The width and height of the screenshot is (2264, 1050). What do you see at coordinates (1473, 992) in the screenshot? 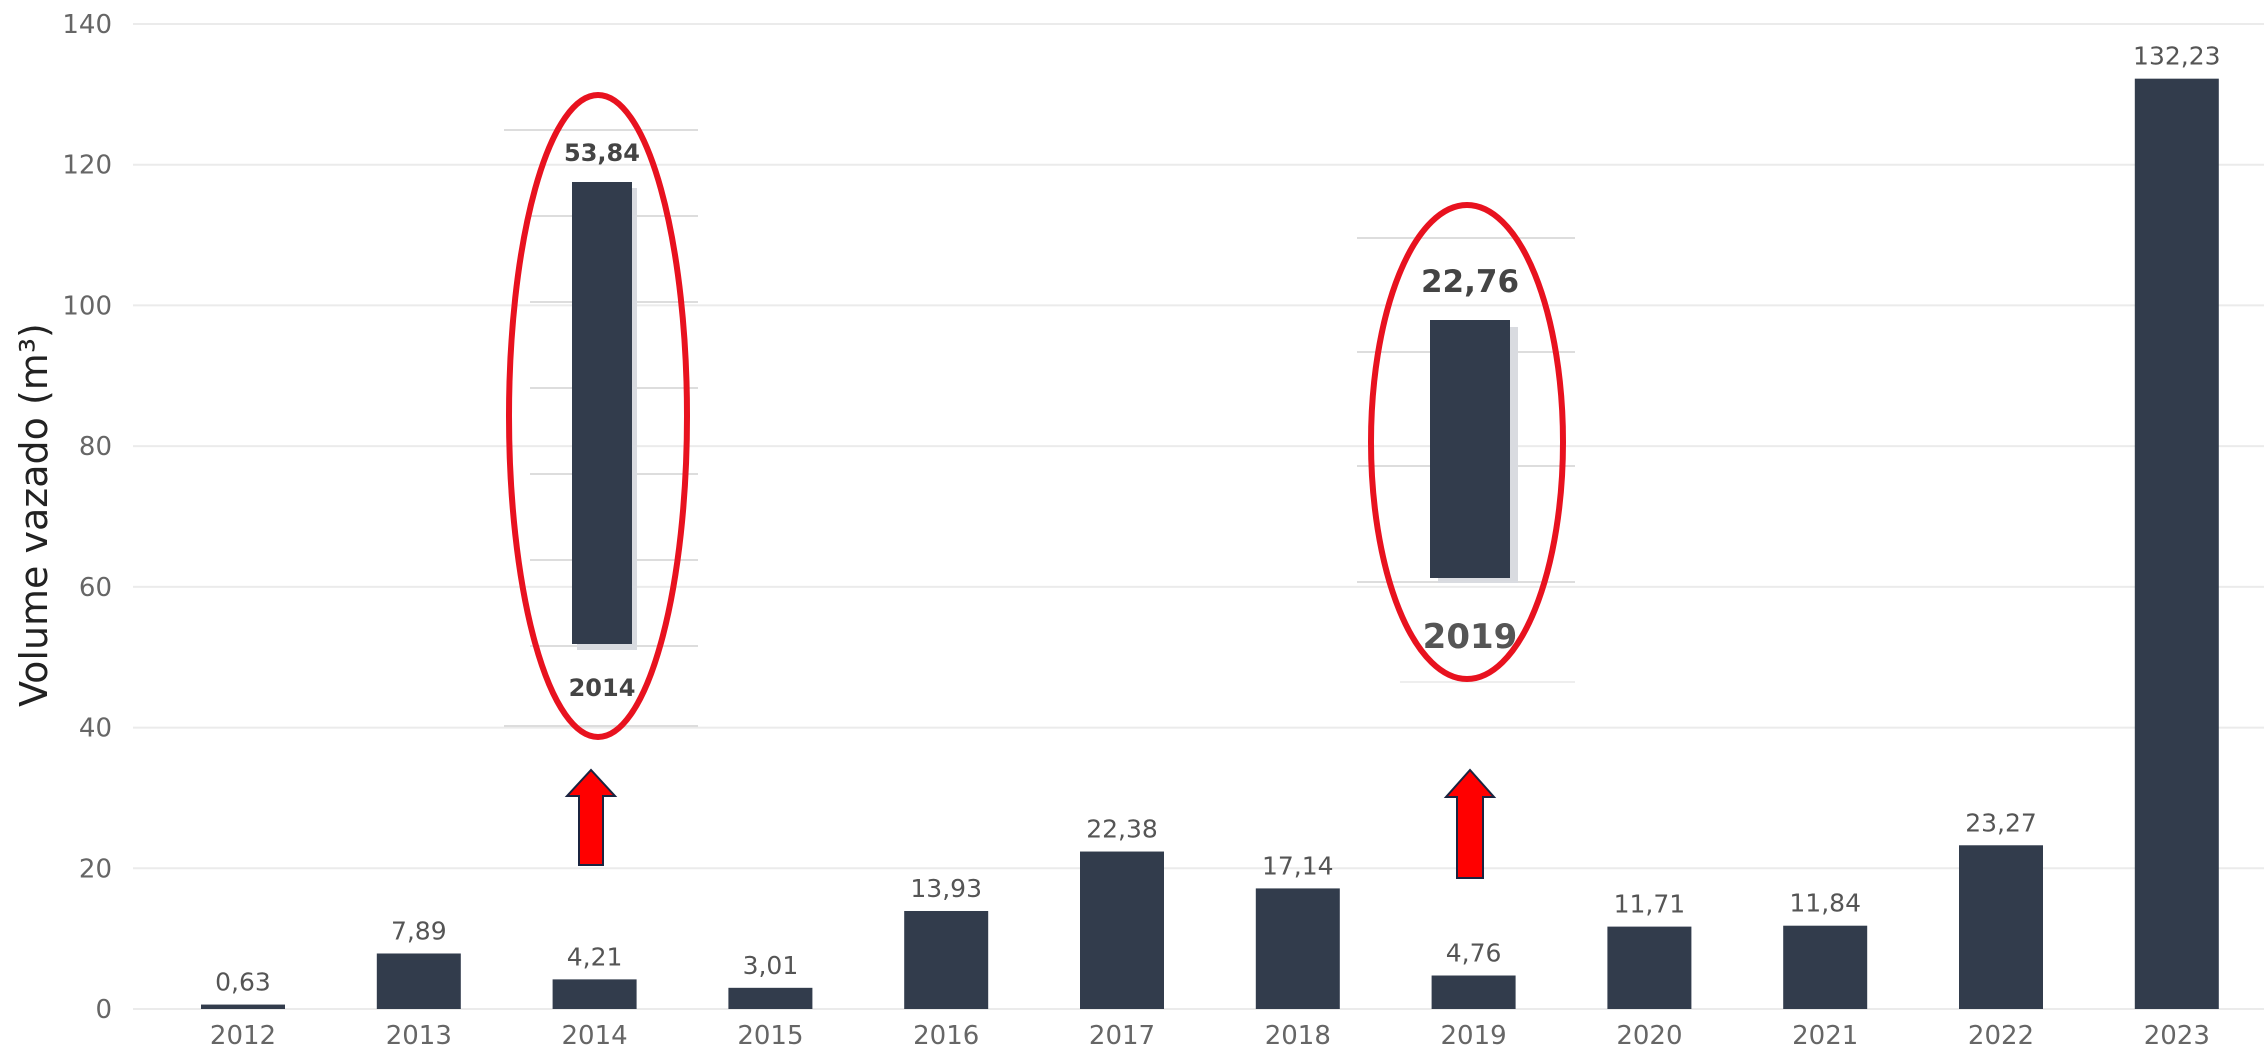
I see `bar-2019` at bounding box center [1473, 992].